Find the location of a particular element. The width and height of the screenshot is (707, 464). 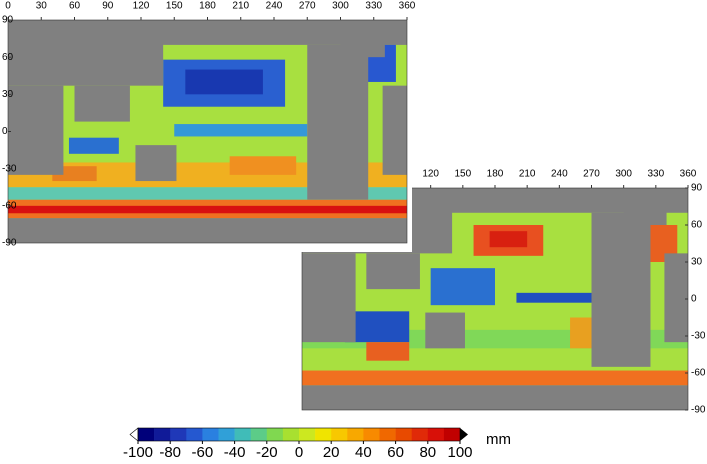

y-tick-label: -60 is located at coordinates (698, 373).